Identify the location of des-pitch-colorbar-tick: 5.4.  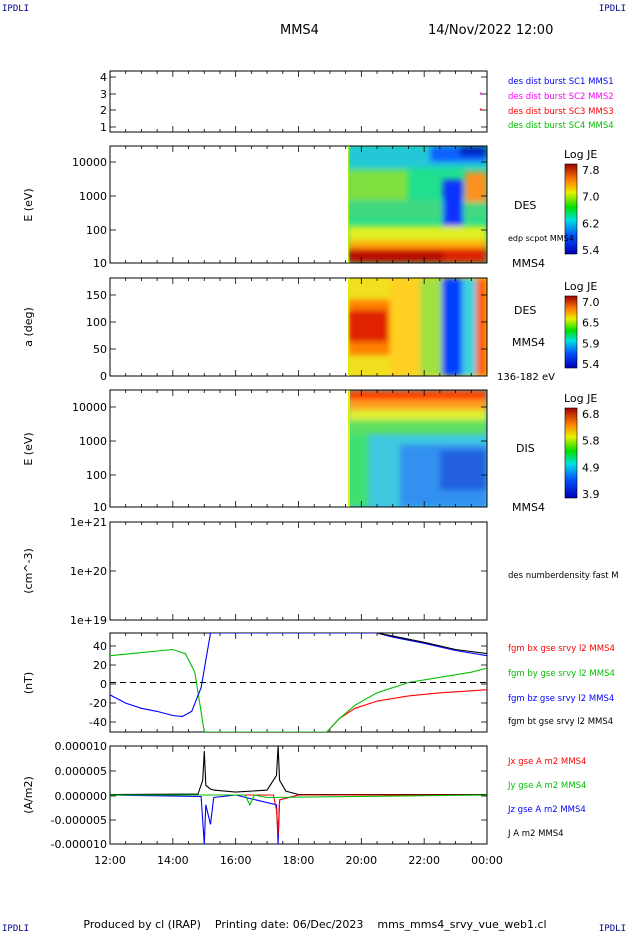
(591, 364).